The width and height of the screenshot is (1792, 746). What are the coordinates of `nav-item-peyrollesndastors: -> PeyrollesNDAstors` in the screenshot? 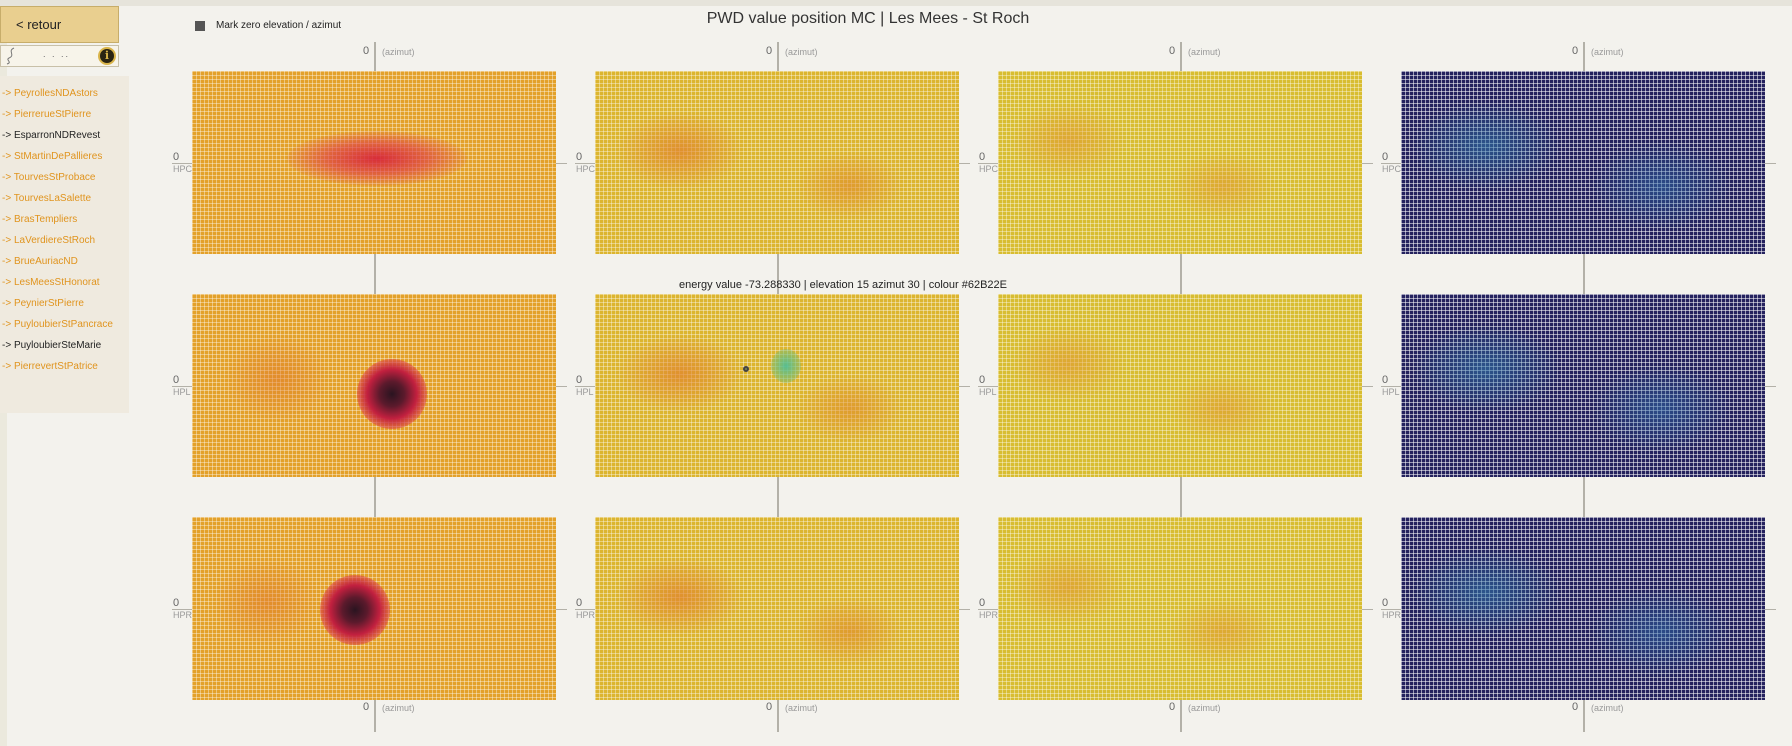 It's located at (50, 93).